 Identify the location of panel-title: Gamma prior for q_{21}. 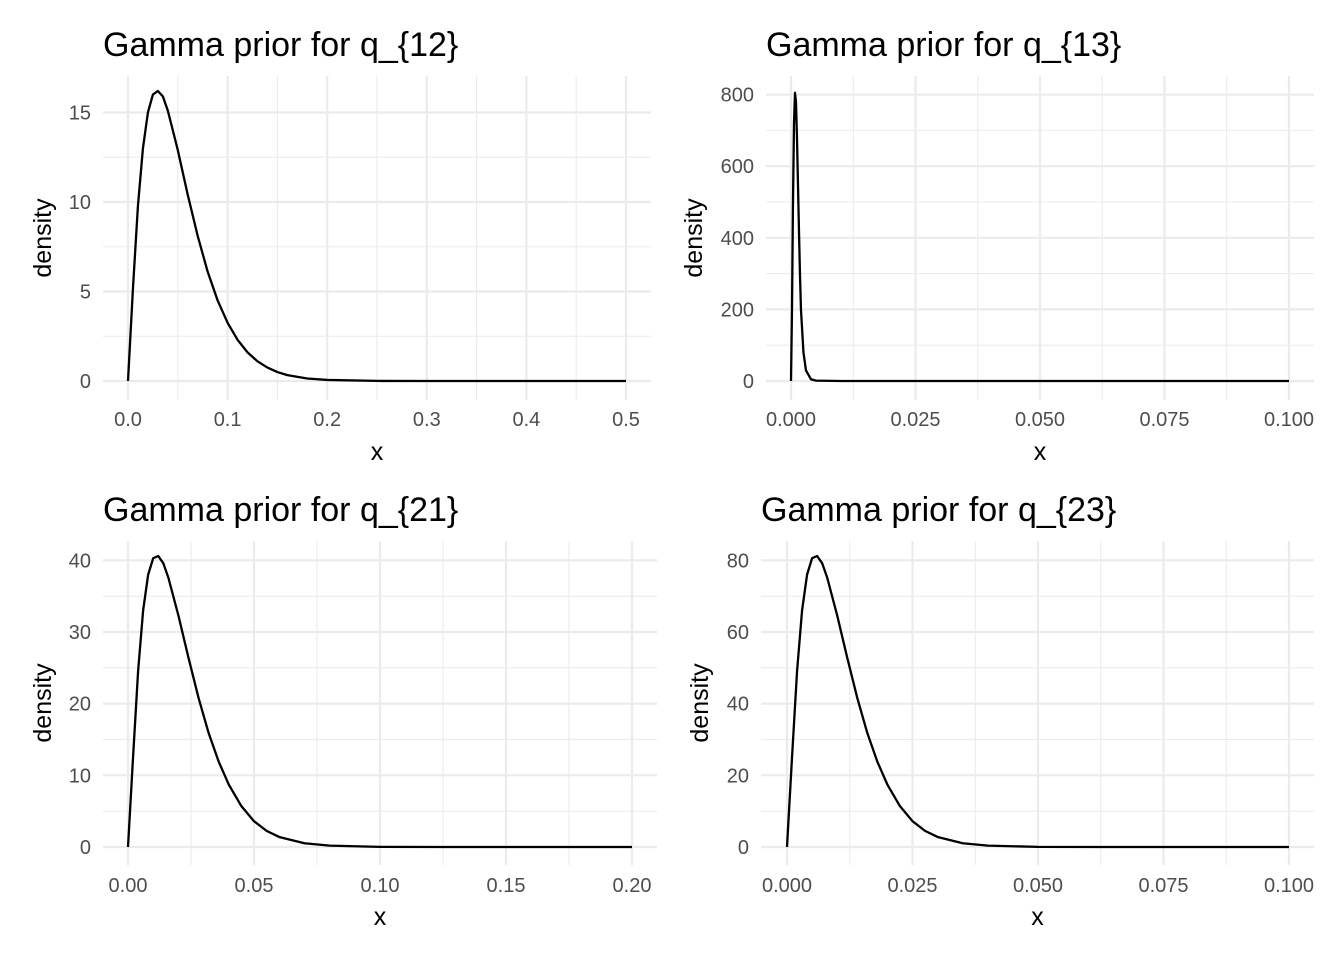
(280, 510).